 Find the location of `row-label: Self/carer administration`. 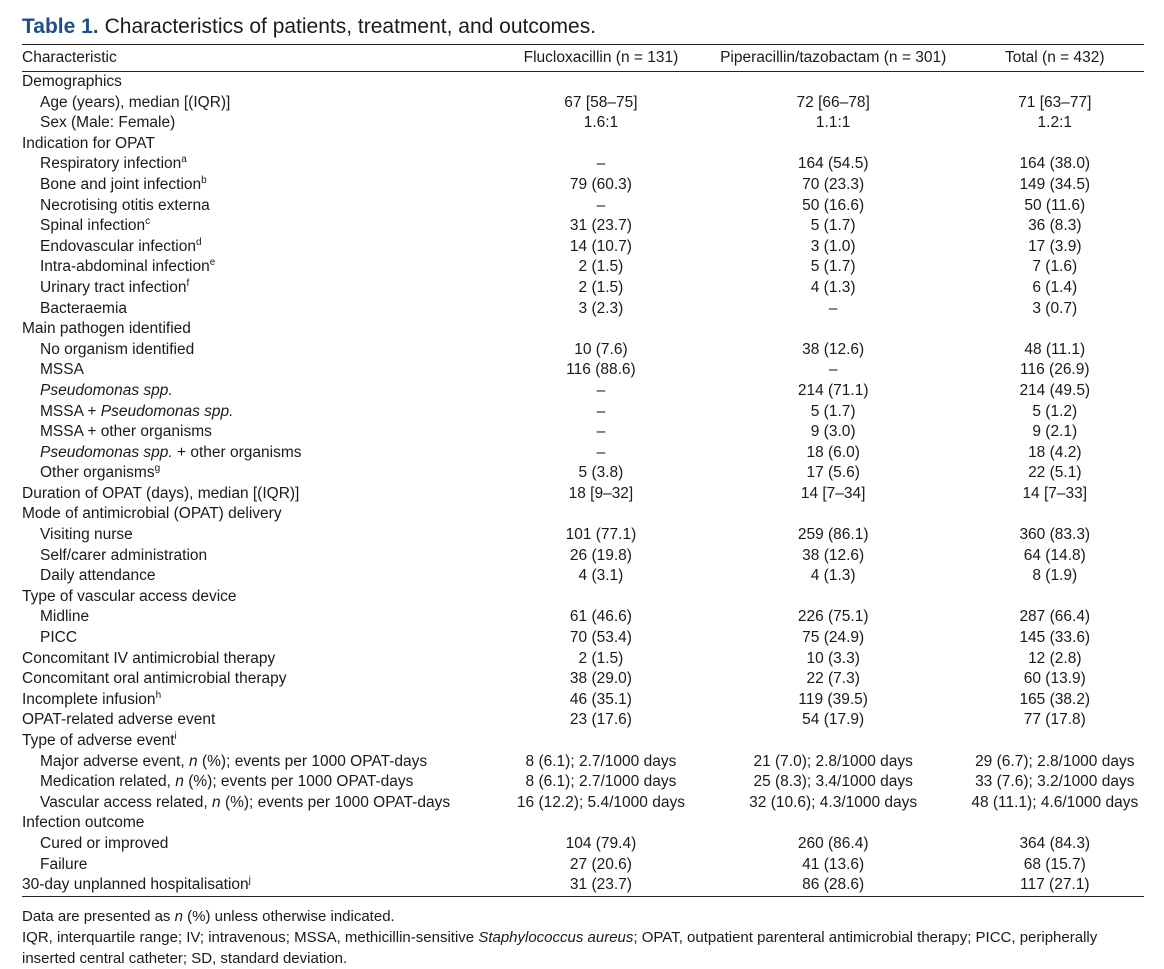

row-label: Self/carer administration is located at coordinates (261, 556).